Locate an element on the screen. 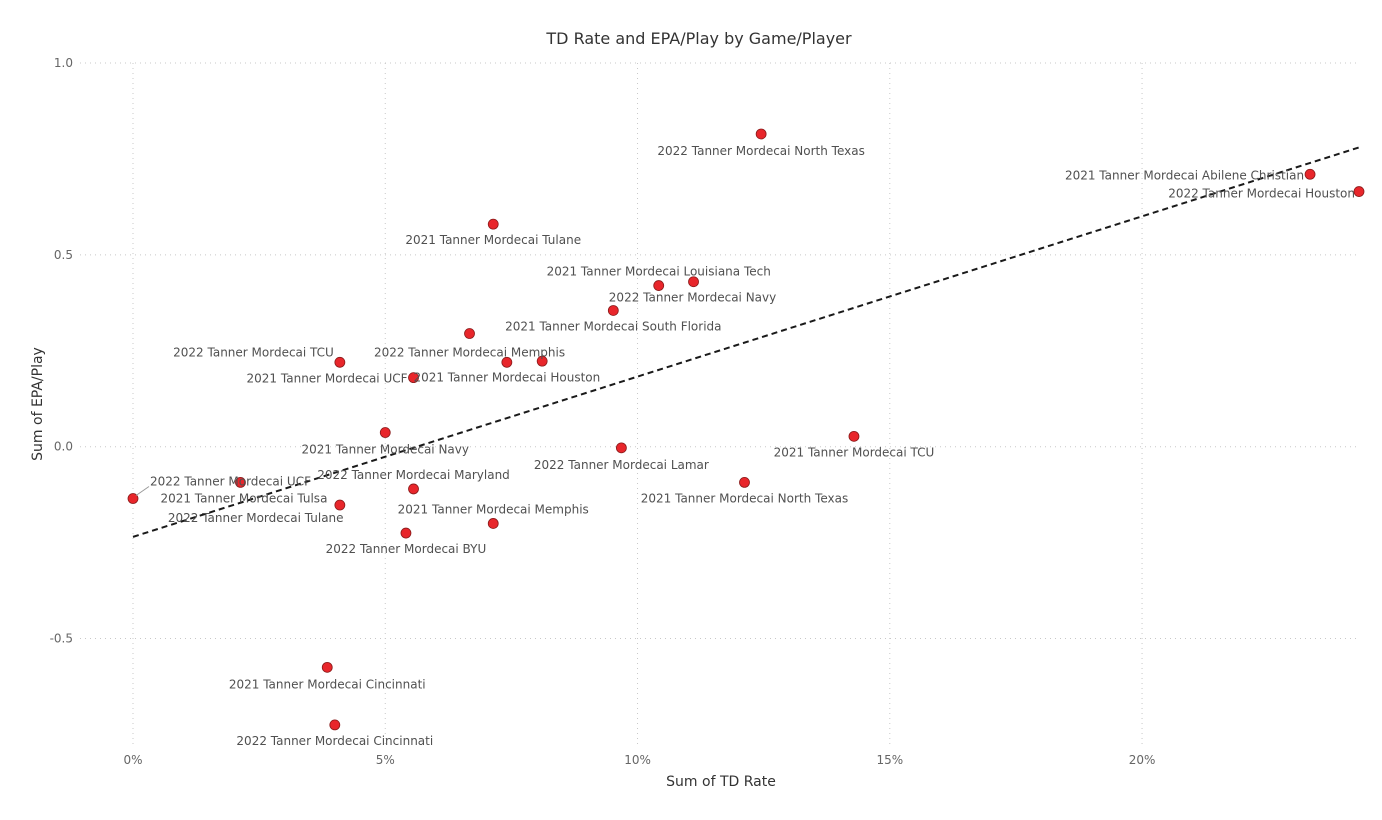  y-tick-label: -0.5 is located at coordinates (61, 639).